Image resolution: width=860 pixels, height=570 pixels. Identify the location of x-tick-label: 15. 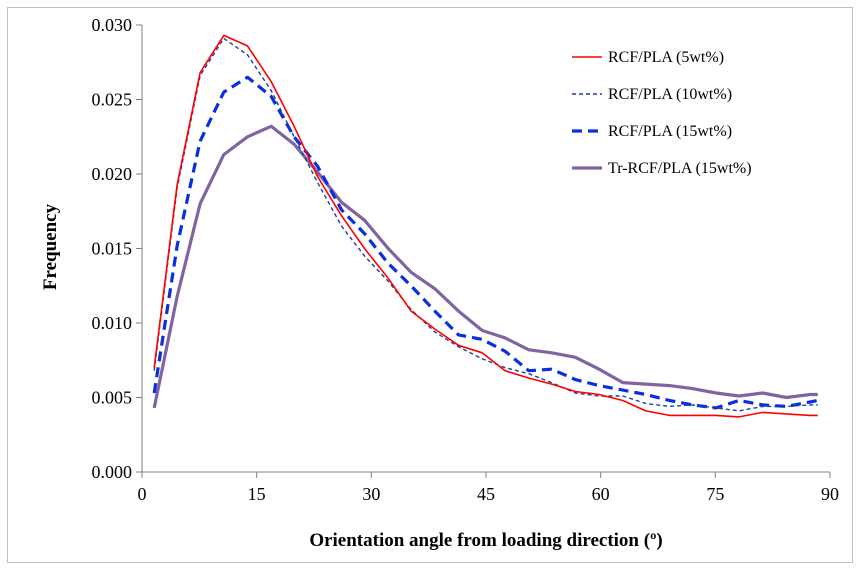
(257, 494).